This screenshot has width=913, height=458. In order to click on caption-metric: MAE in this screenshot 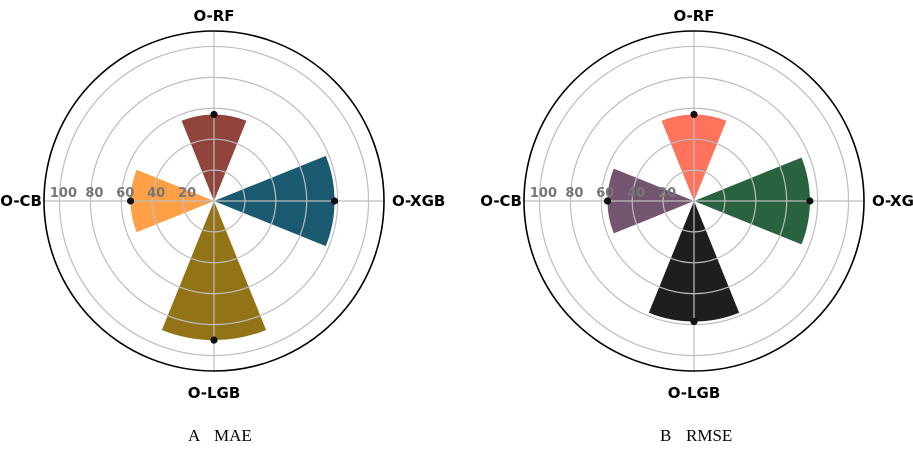, I will do `click(233, 435)`.